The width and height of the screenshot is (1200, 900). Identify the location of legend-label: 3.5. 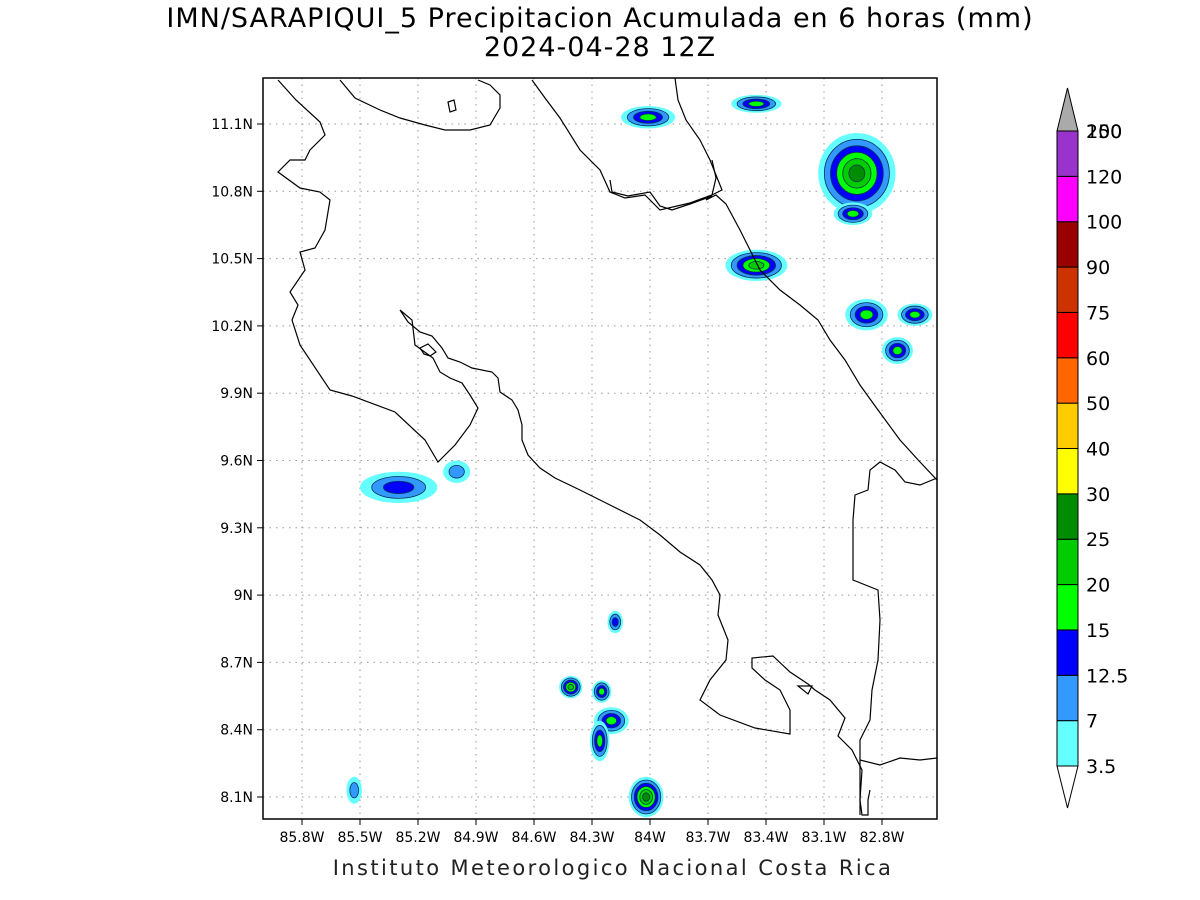
(1101, 767).